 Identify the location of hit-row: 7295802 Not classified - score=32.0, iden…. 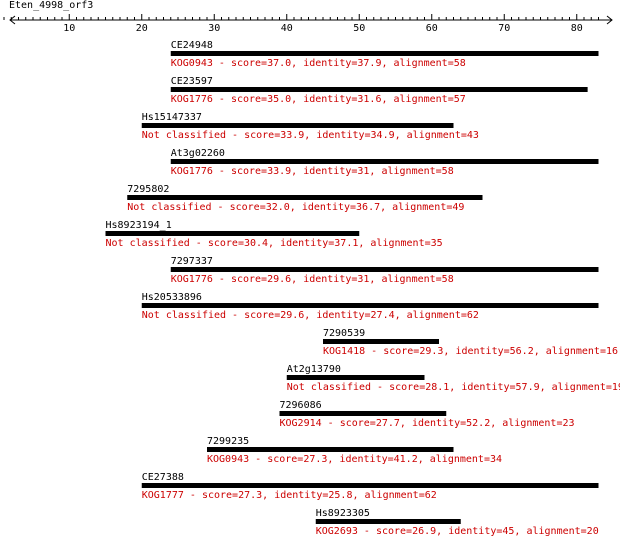
(305, 198).